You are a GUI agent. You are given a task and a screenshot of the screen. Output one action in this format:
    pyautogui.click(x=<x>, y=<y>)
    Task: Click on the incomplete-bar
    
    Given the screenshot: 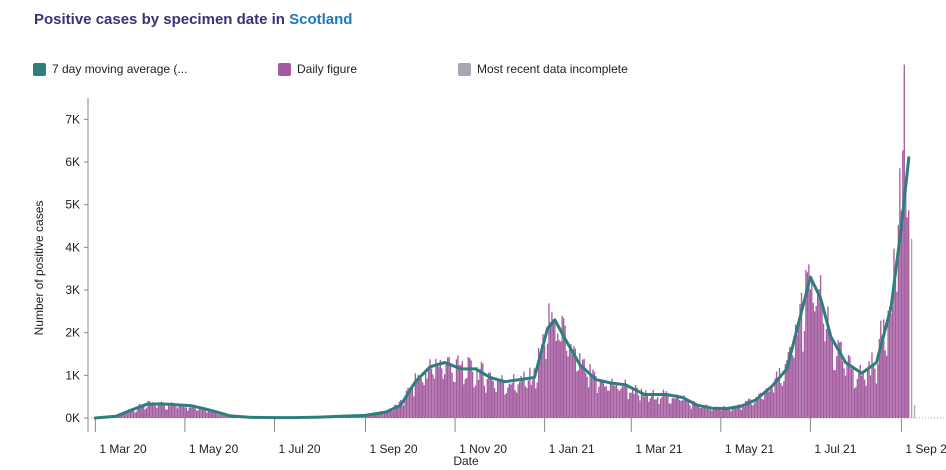 What is the action you would take?
    pyautogui.click(x=911, y=328)
    